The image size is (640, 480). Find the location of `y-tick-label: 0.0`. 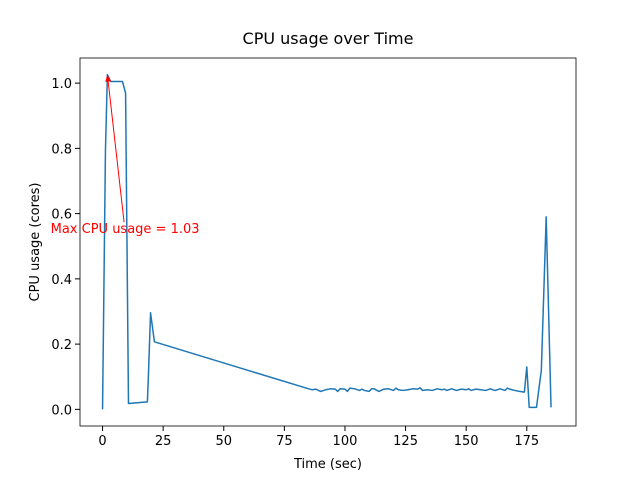

y-tick-label: 0.0 is located at coordinates (61, 410).